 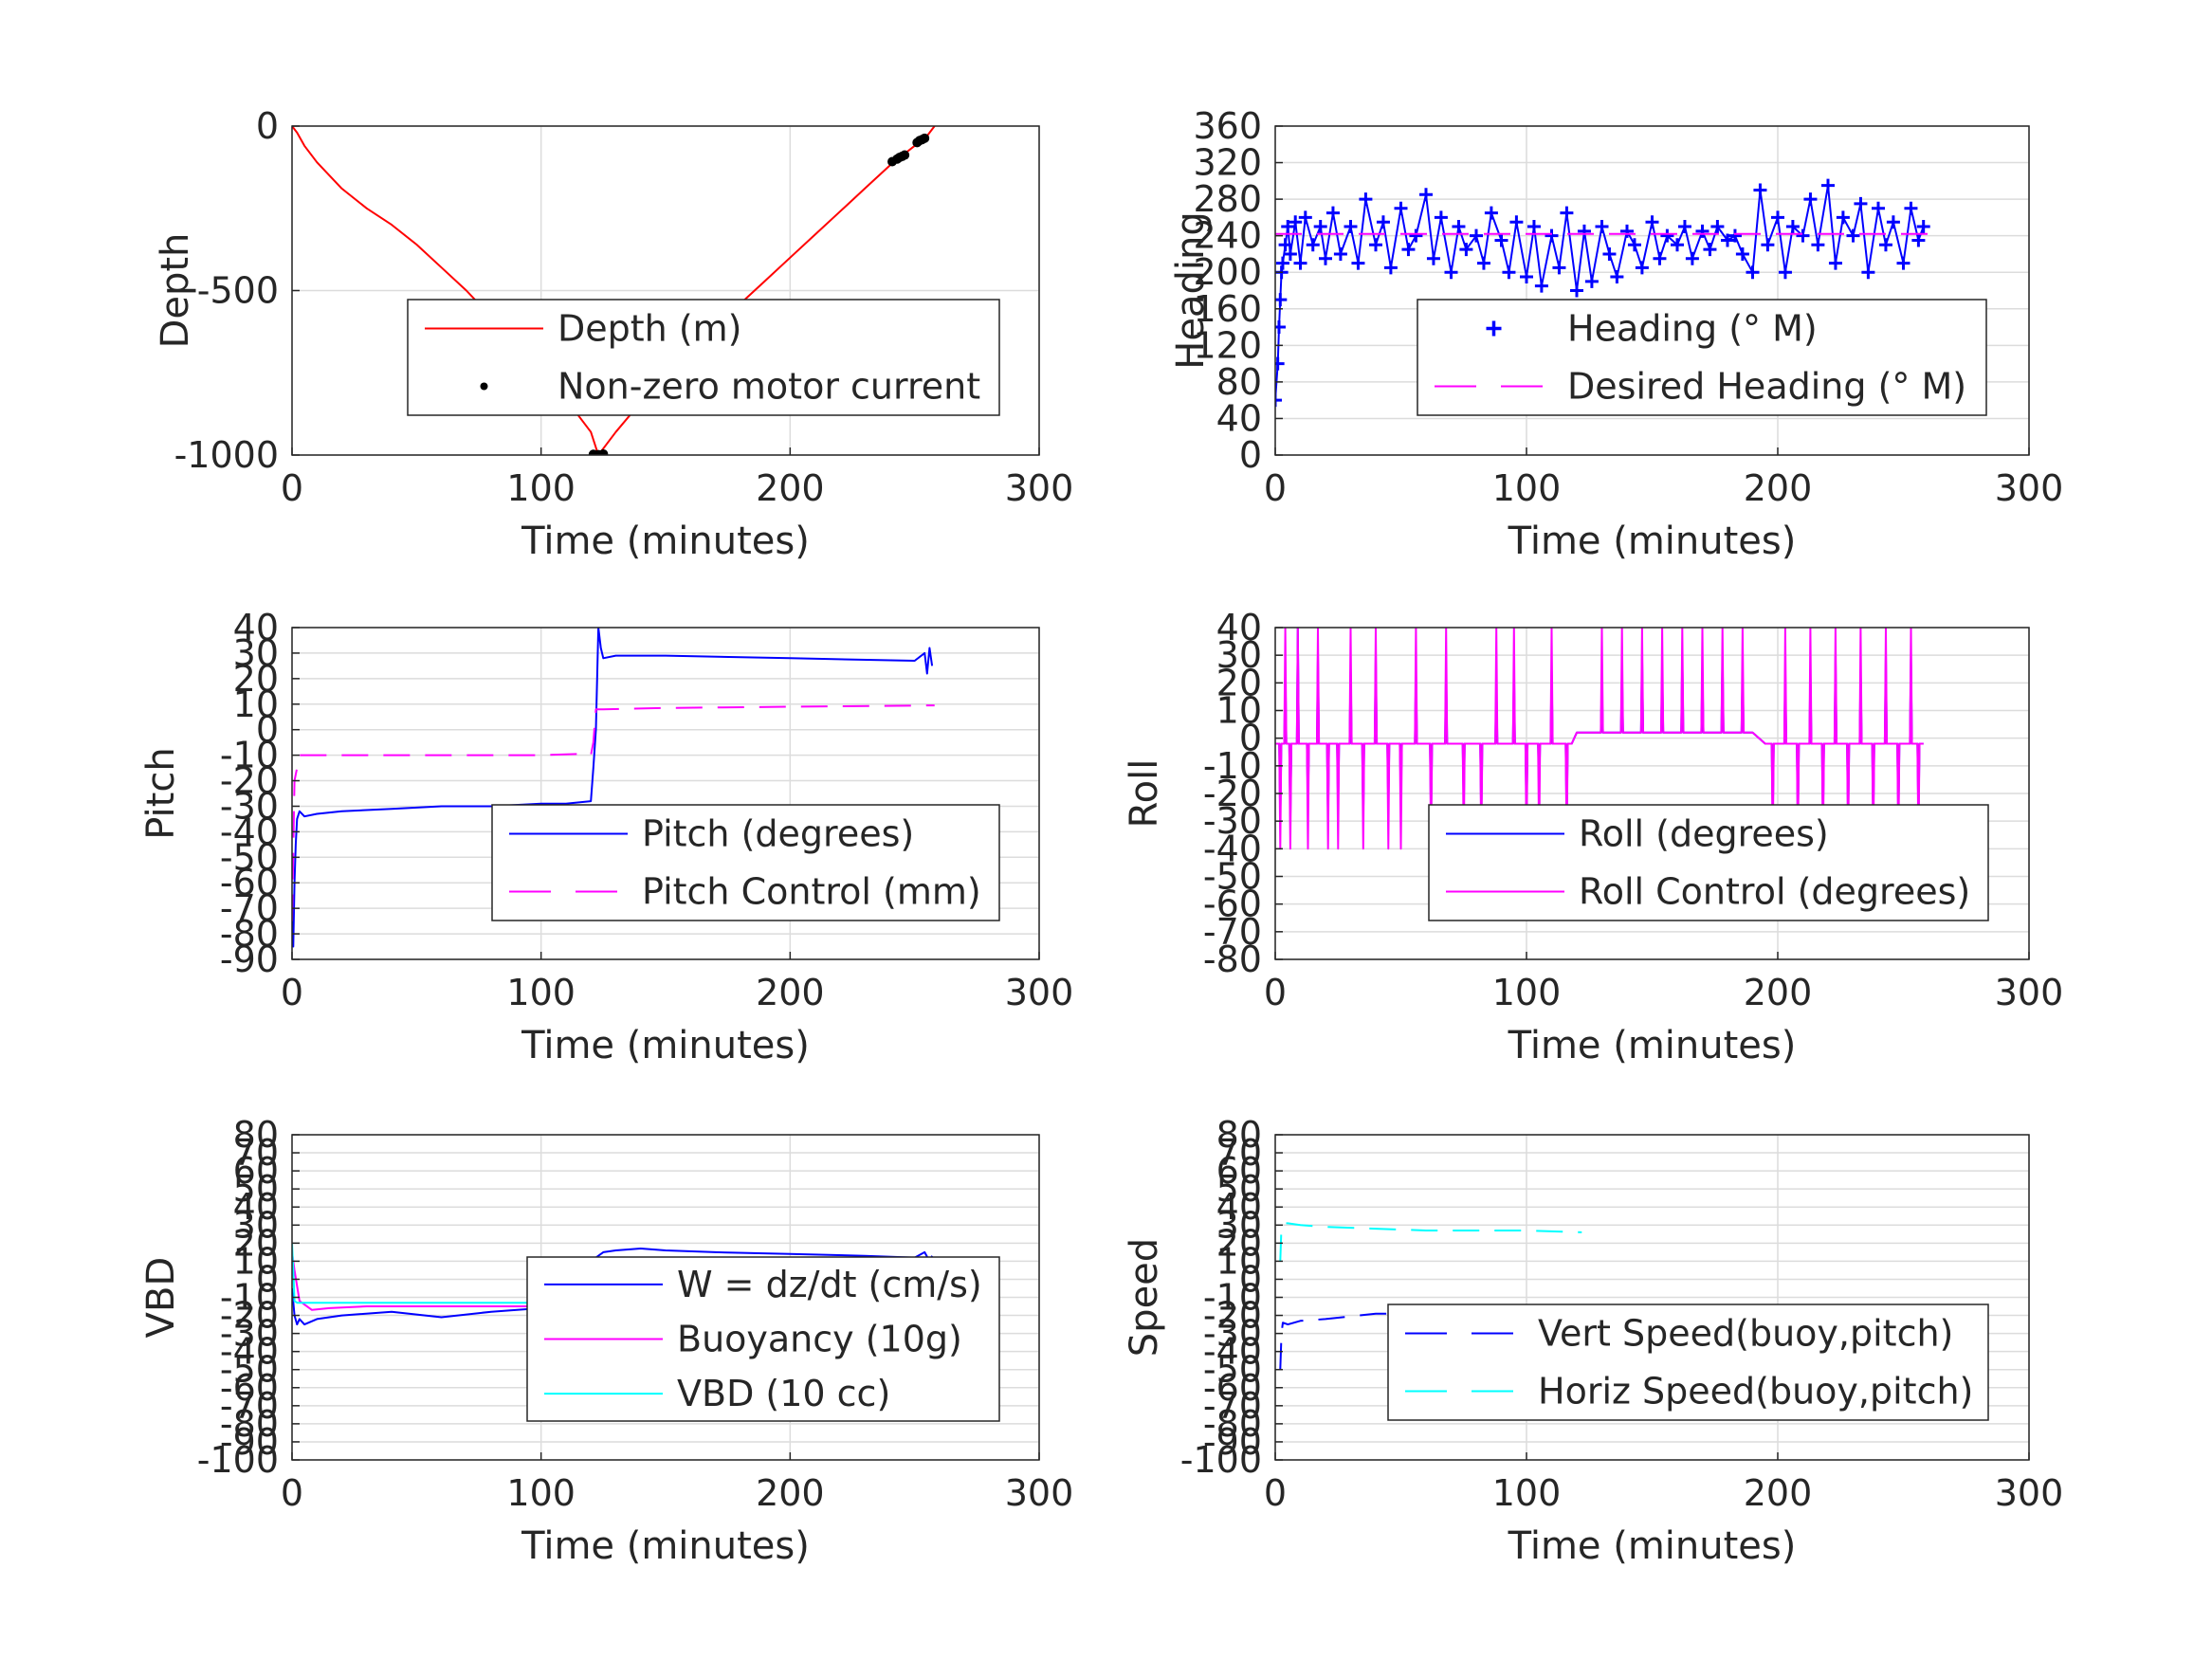 I want to click on legend-label: Pitch Control (mm), so click(x=811, y=892).